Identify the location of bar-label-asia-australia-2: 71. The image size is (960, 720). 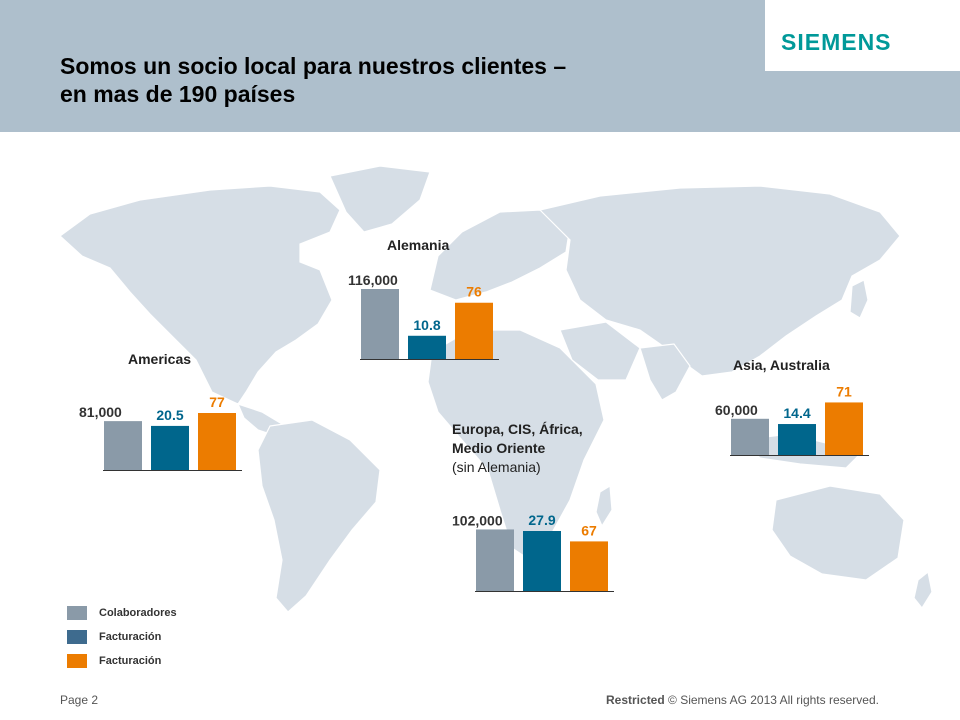
(844, 391).